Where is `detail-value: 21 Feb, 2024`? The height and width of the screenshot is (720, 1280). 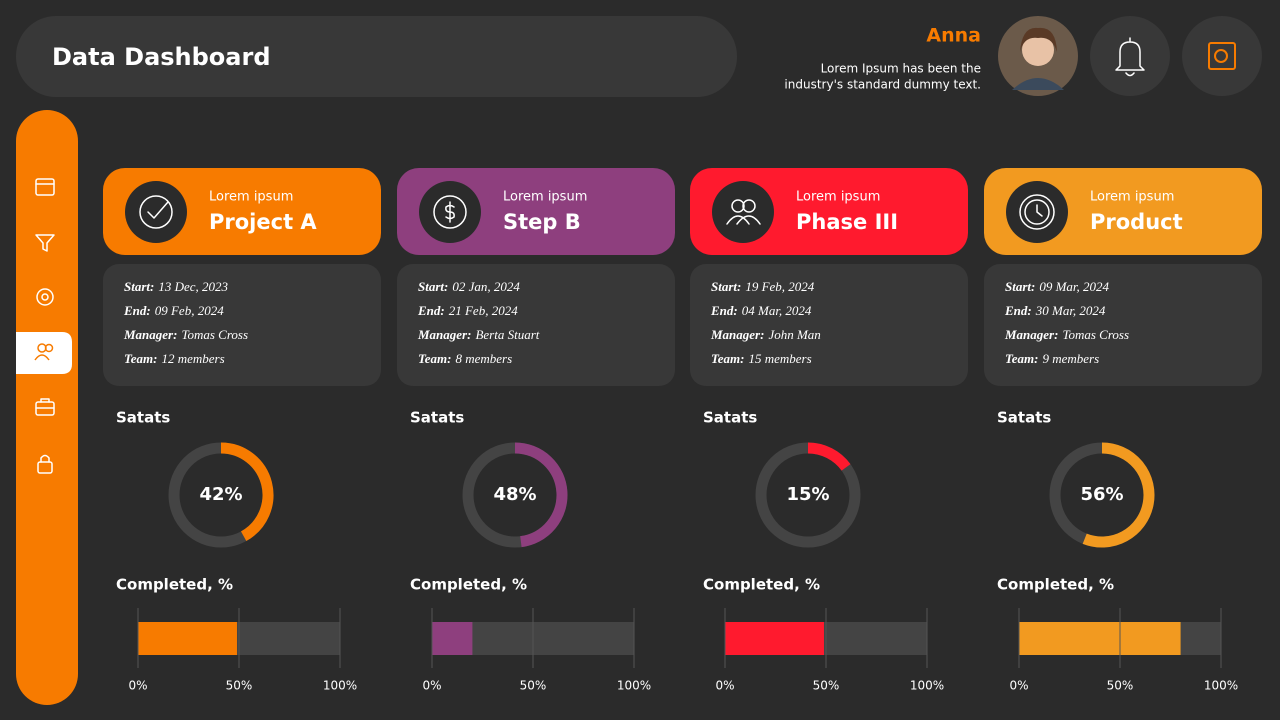 detail-value: 21 Feb, 2024 is located at coordinates (483, 310).